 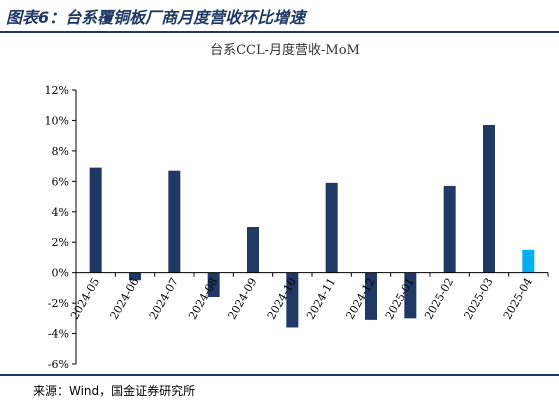 I want to click on y-tick-label: -4%, so click(x=58, y=334).